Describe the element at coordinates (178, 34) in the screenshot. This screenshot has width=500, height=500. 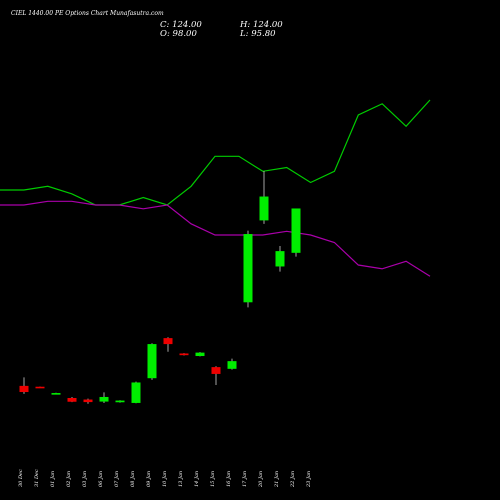
I see `open-value: O: 98.00` at that location.